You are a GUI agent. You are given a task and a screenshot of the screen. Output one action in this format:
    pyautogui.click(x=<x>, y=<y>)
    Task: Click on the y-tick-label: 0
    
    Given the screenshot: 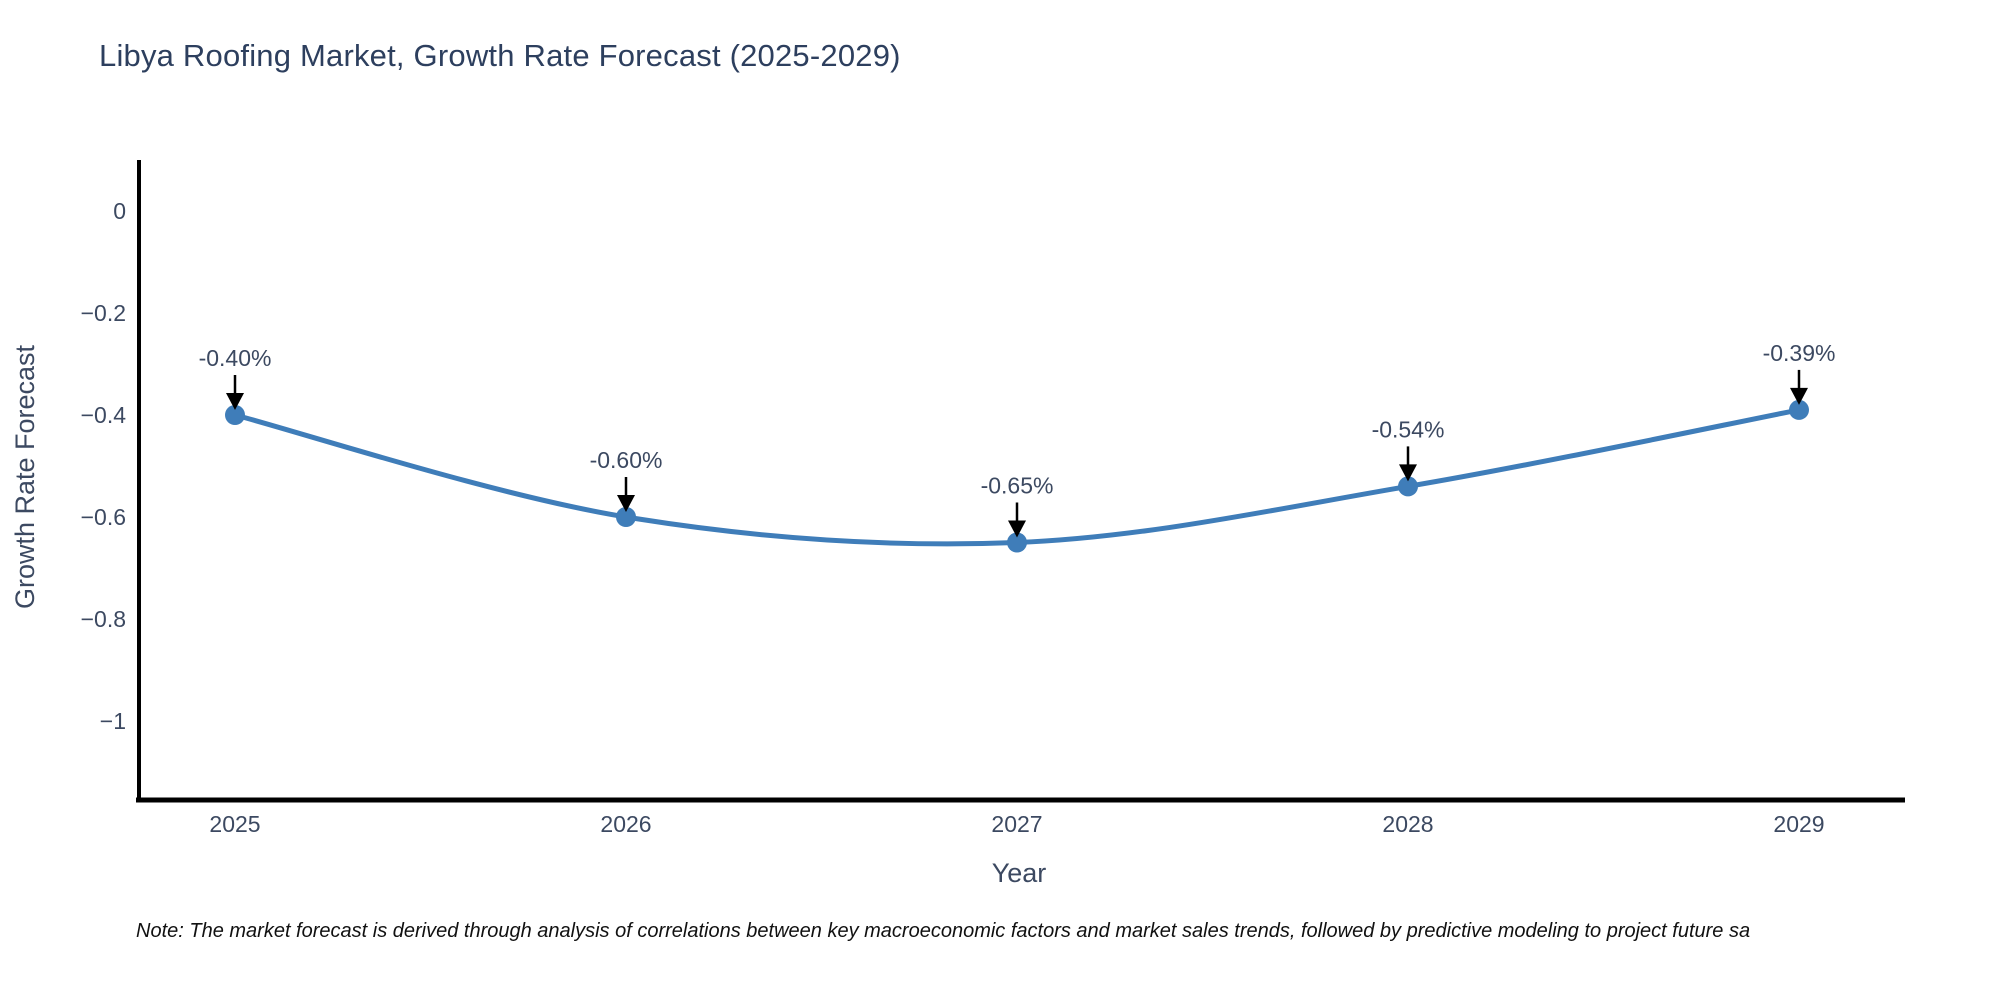 What is the action you would take?
    pyautogui.click(x=119, y=211)
    